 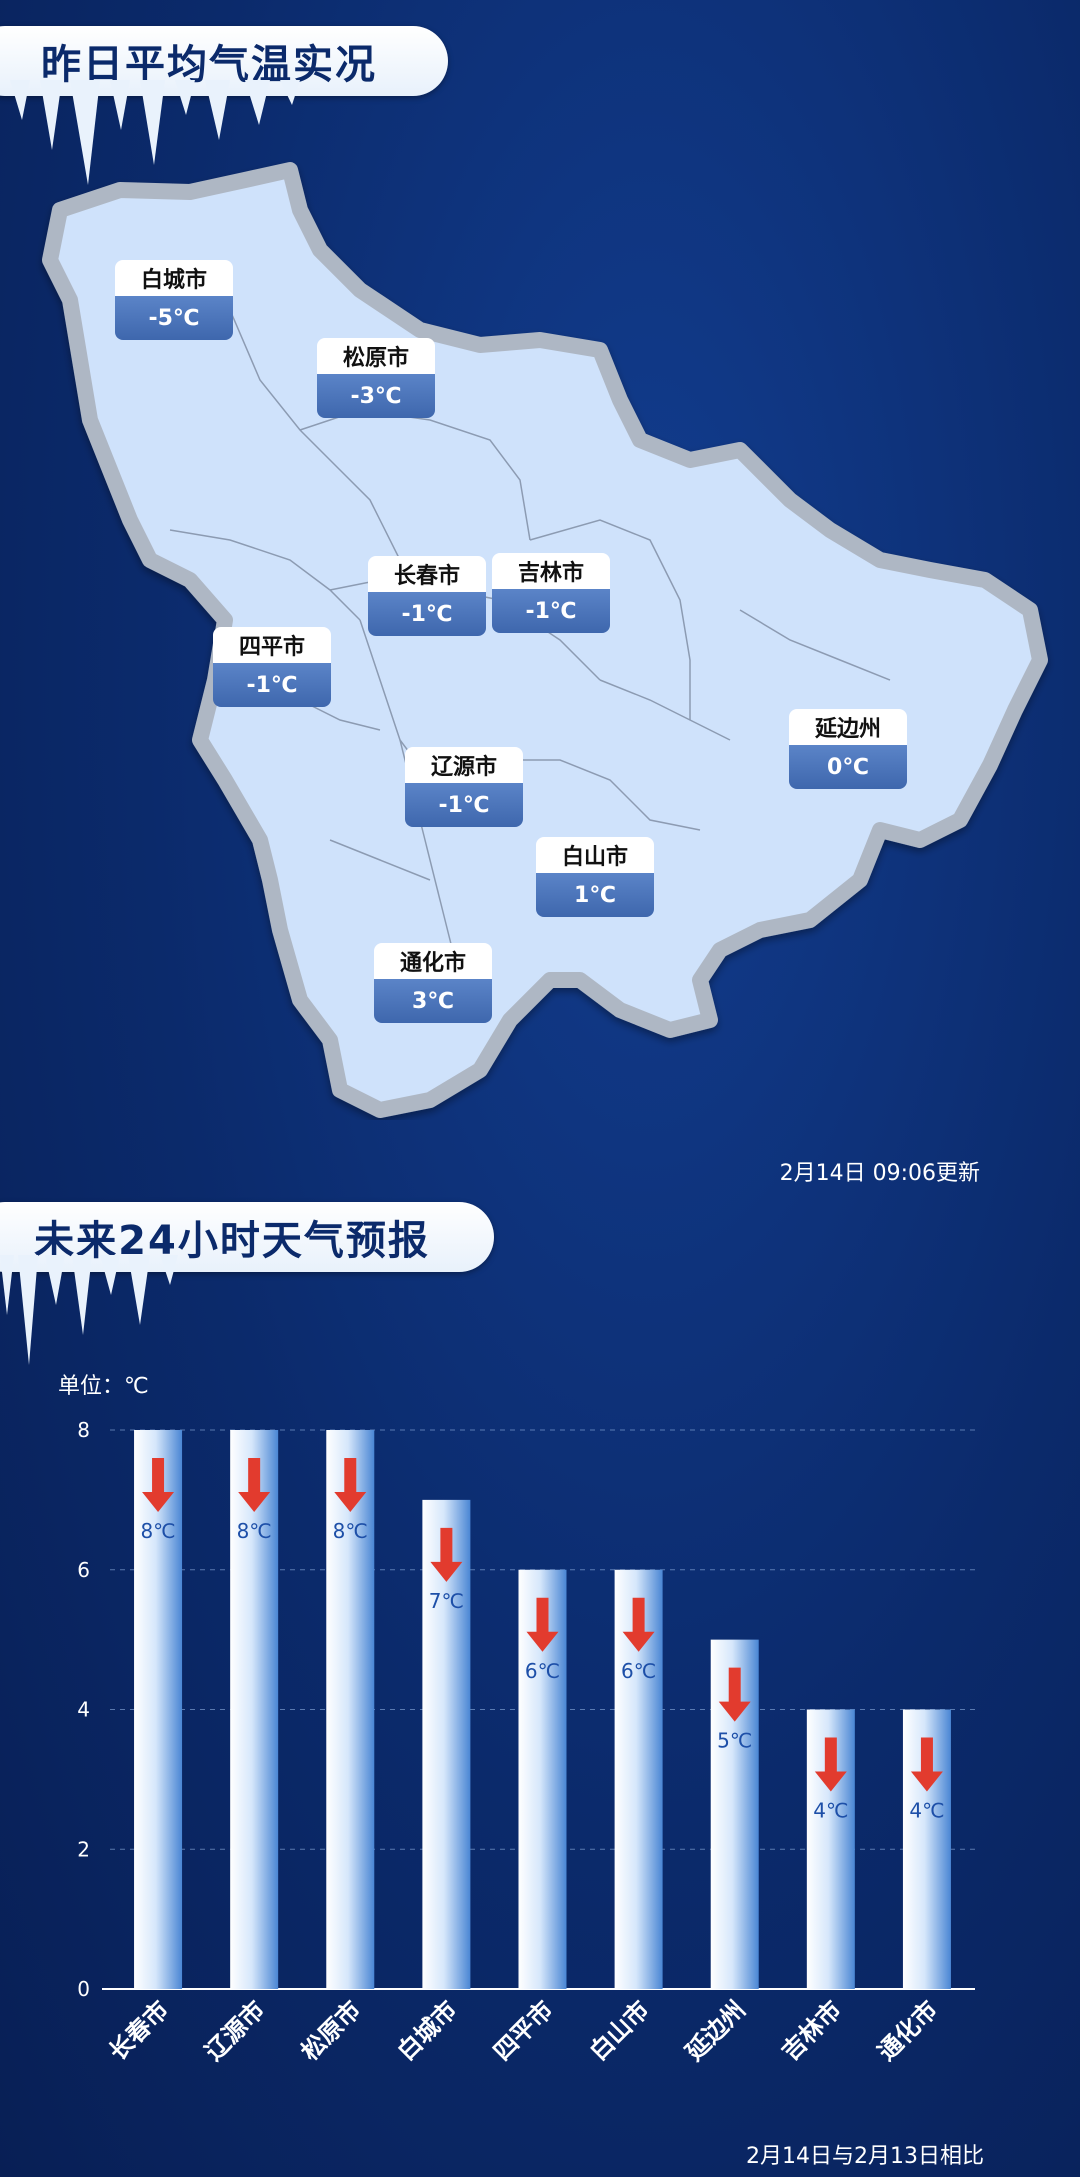 What do you see at coordinates (103, 1386) in the screenshot?
I see `unit-label: 单位：℃` at bounding box center [103, 1386].